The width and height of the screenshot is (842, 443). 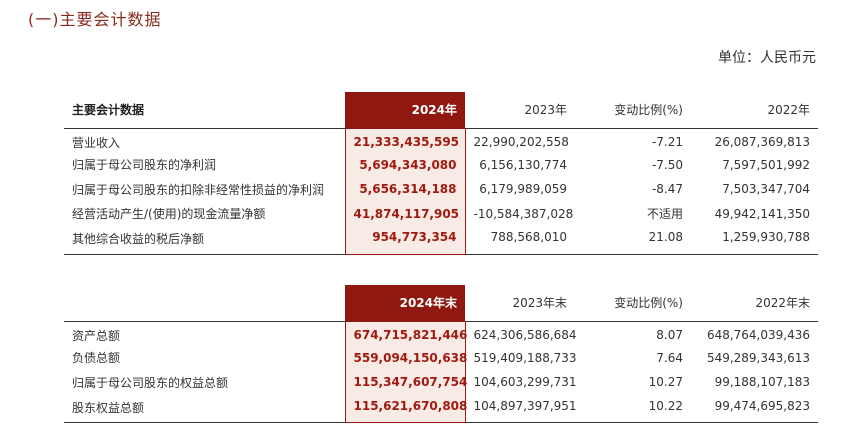 I want to click on cell-2022-end: 549,289,343,613, so click(x=758, y=357).